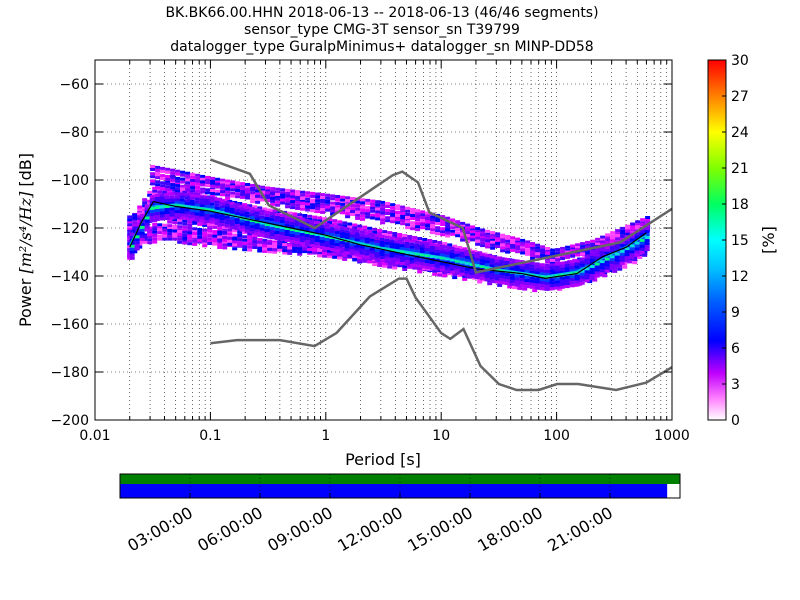 This screenshot has height=600, width=800. I want to click on timeline-tick-label: 09:00:00, so click(300, 529).